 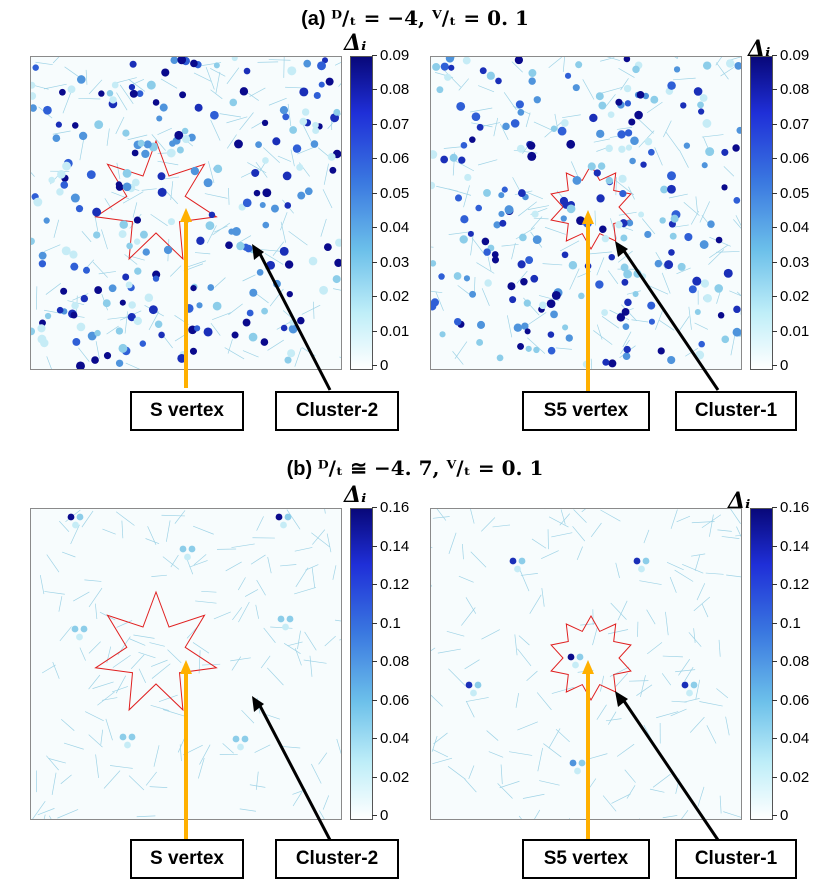 I want to click on s5-vertex-label-a: S5 vertex, so click(x=586, y=411).